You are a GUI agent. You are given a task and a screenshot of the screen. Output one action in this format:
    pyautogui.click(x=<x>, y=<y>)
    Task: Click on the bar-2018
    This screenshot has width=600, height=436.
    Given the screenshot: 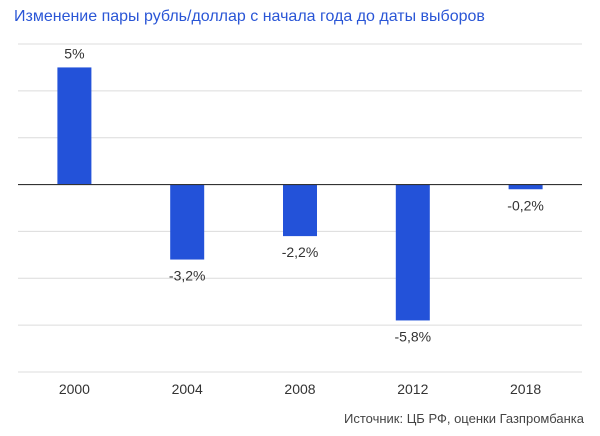 What is the action you would take?
    pyautogui.click(x=525, y=187)
    